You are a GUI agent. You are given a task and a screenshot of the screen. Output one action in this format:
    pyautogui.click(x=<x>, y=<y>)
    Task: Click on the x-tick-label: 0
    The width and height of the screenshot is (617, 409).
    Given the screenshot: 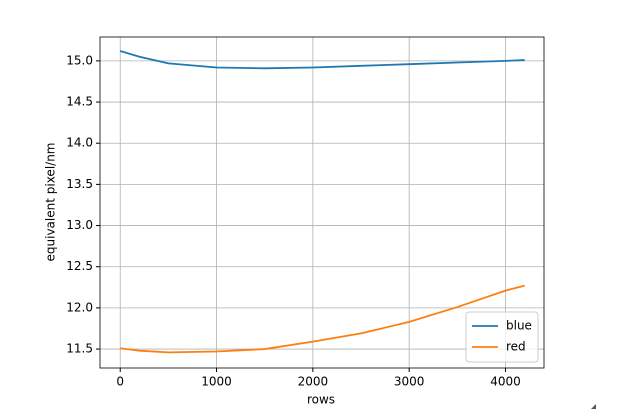 What is the action you would take?
    pyautogui.click(x=120, y=382)
    